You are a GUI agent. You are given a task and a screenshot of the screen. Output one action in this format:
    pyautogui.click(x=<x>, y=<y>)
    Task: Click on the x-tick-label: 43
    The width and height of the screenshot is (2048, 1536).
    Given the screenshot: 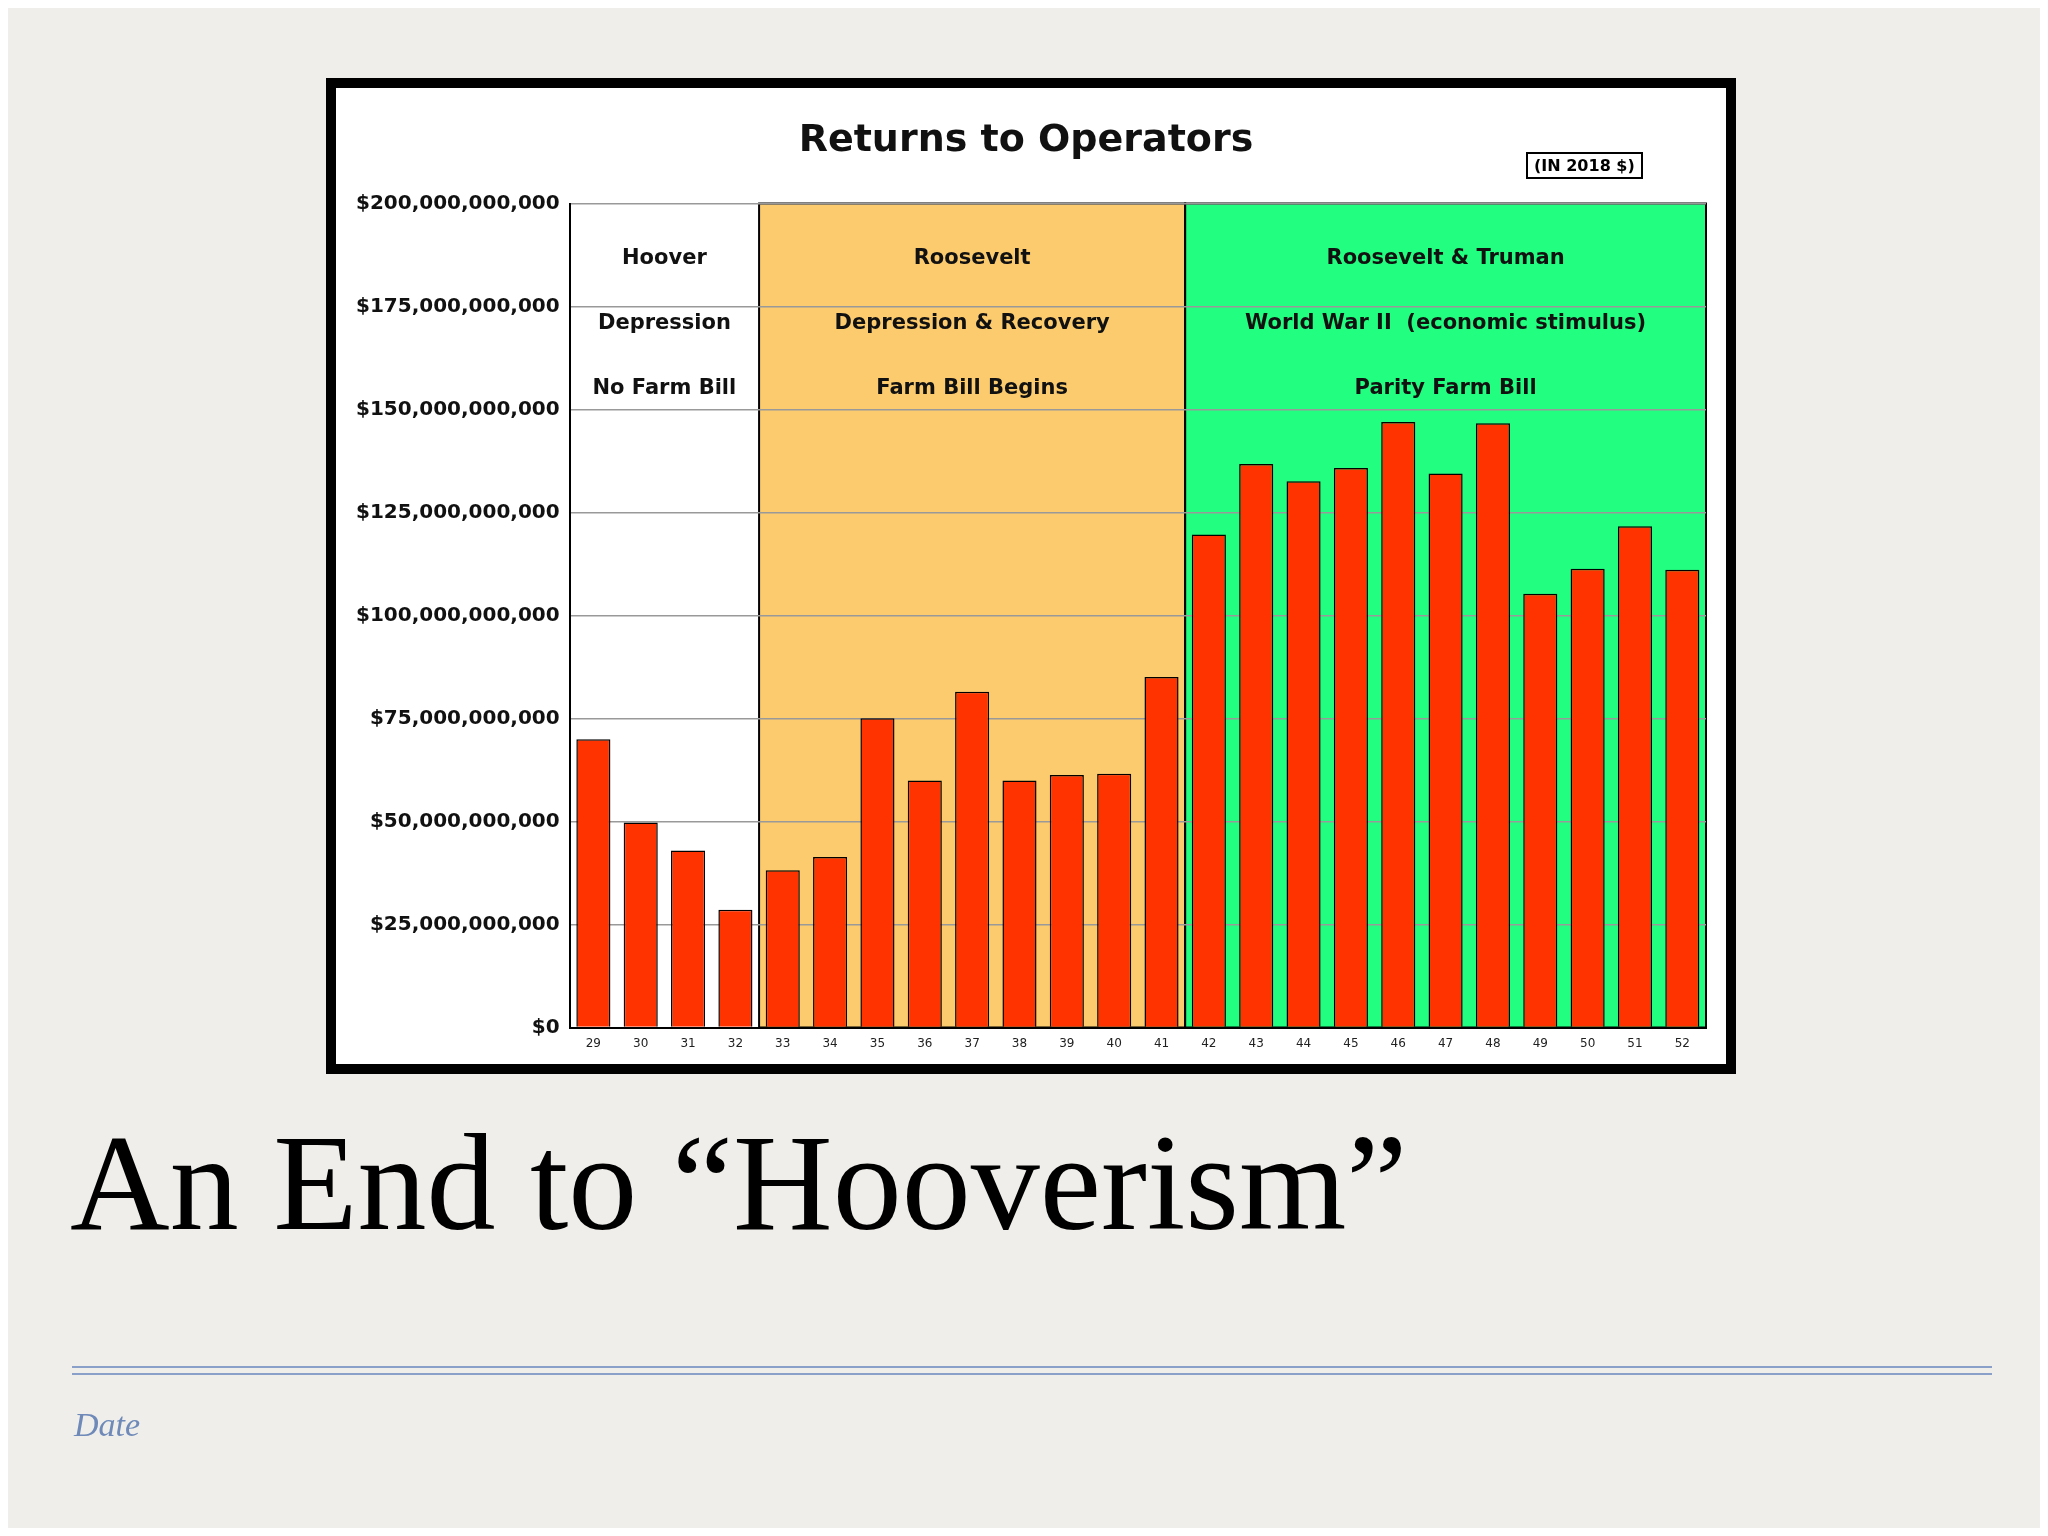 What is the action you would take?
    pyautogui.click(x=1256, y=1042)
    